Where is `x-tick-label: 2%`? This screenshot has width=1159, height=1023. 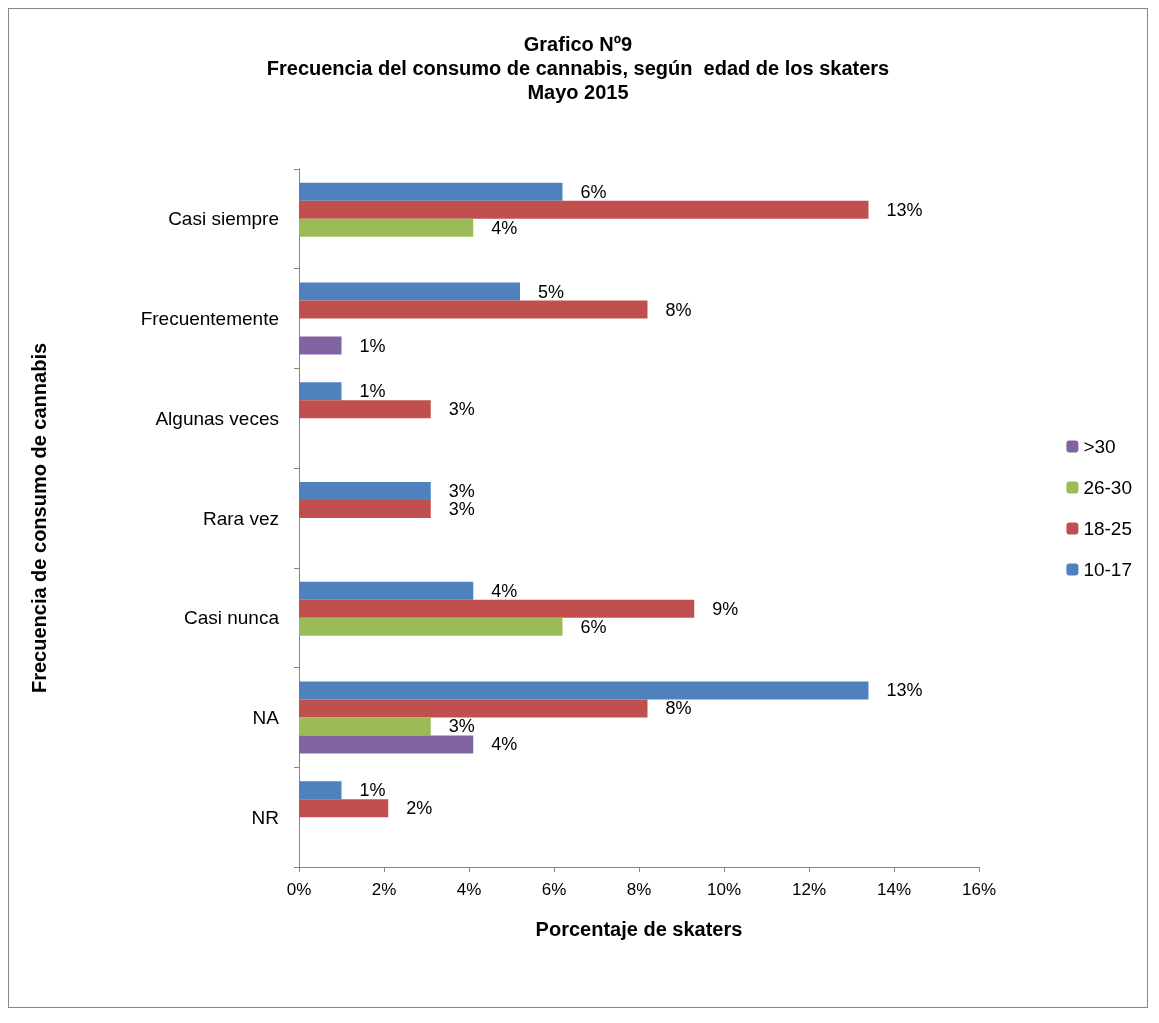
x-tick-label: 2% is located at coordinates (384, 889).